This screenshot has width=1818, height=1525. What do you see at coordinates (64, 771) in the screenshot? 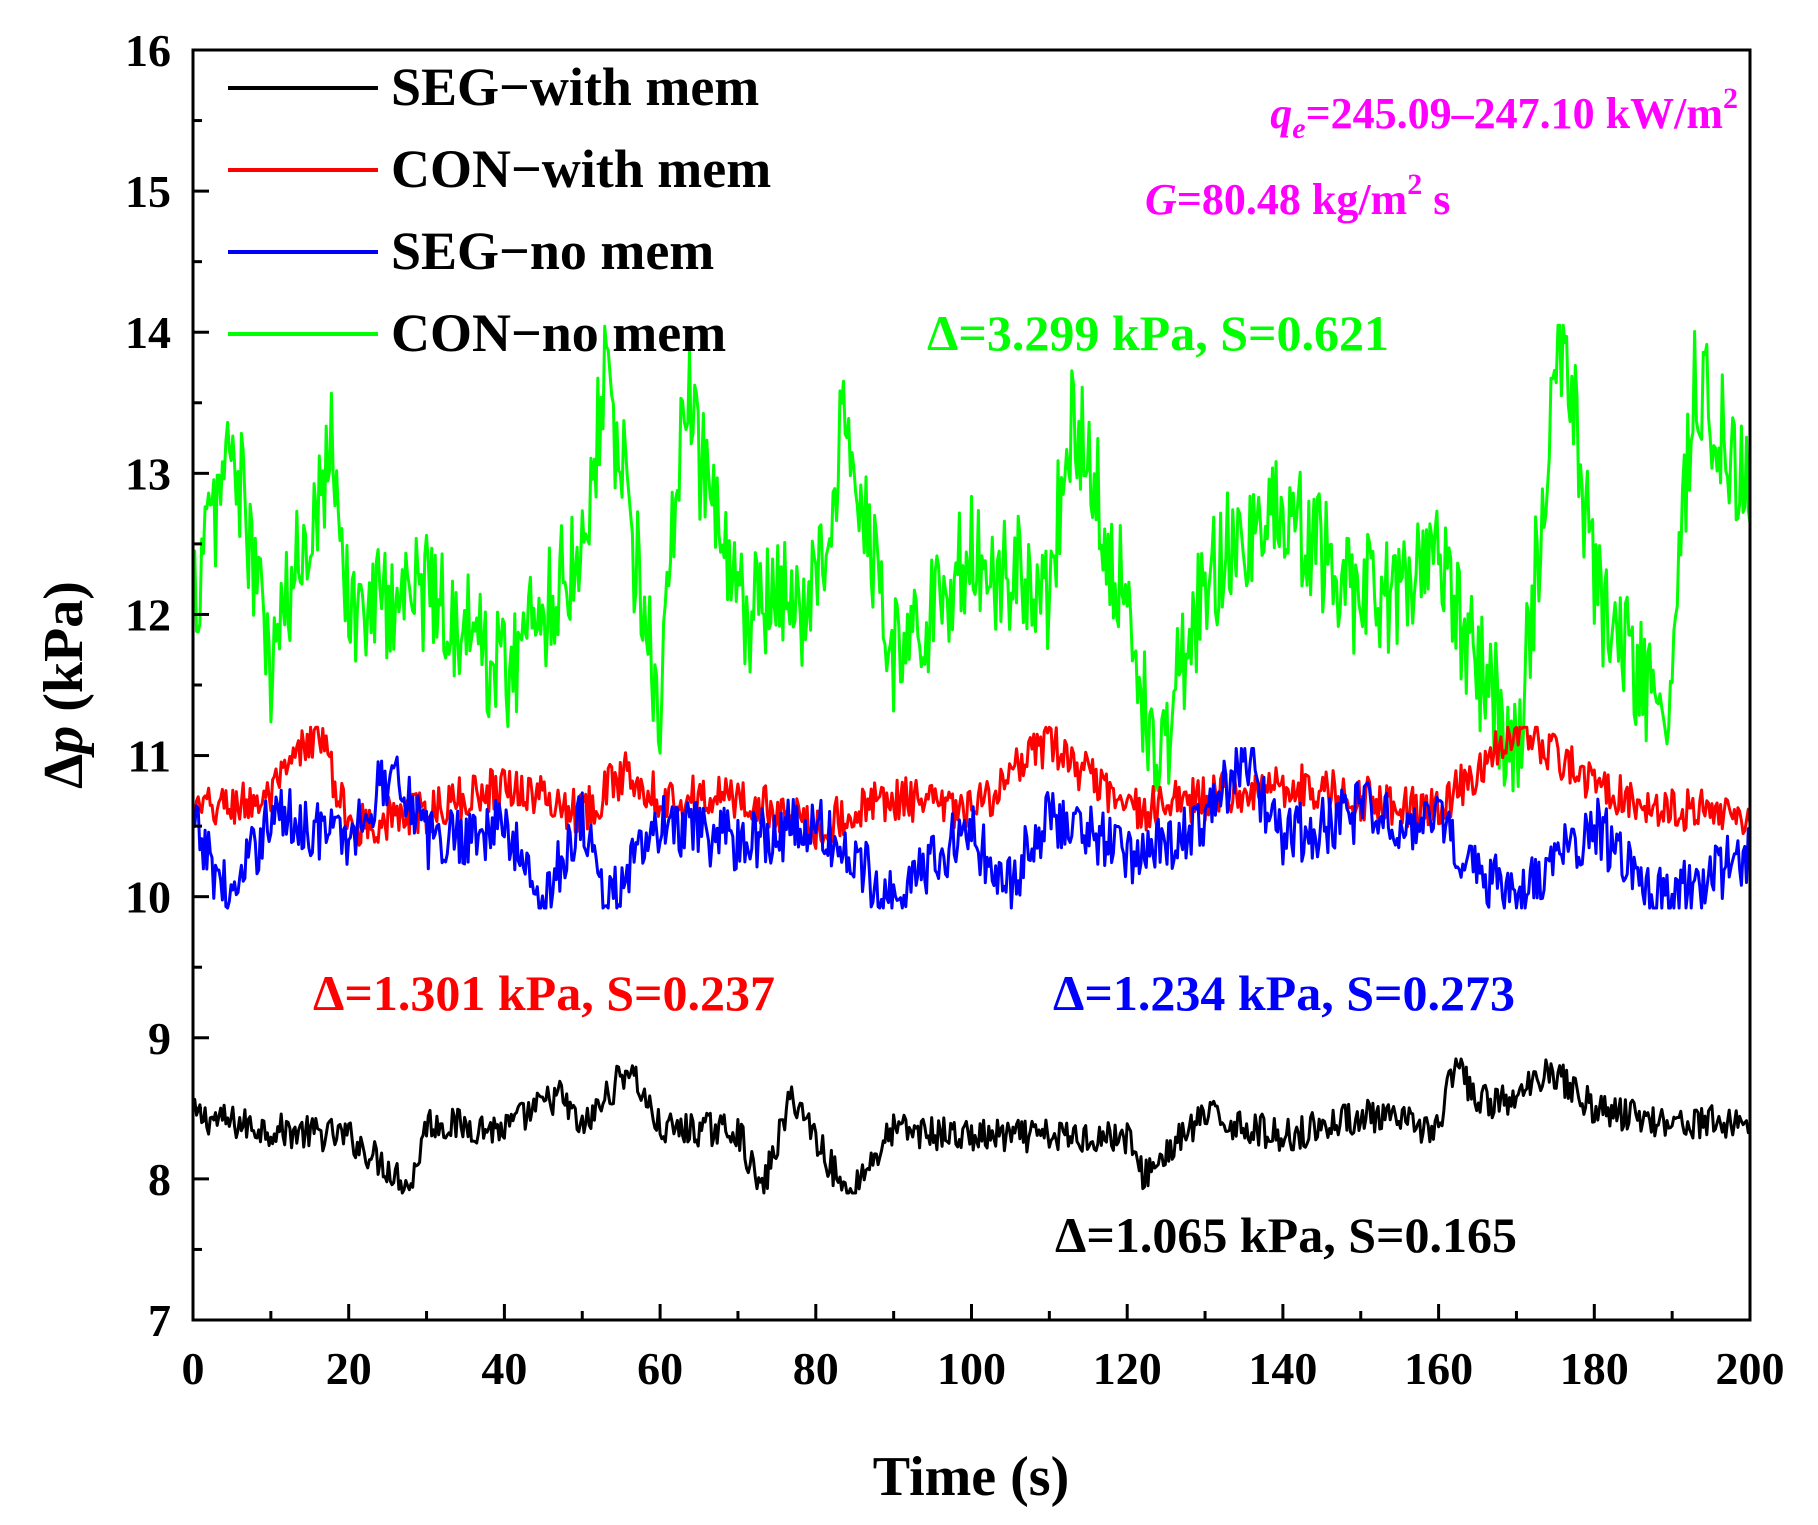
I see `y-axis-title-symbol: Δ` at bounding box center [64, 771].